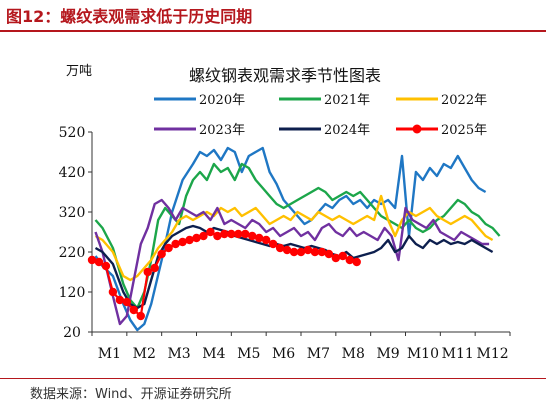 This screenshot has height=408, width=546. I want to click on y-tick-label: 220, so click(72, 253).